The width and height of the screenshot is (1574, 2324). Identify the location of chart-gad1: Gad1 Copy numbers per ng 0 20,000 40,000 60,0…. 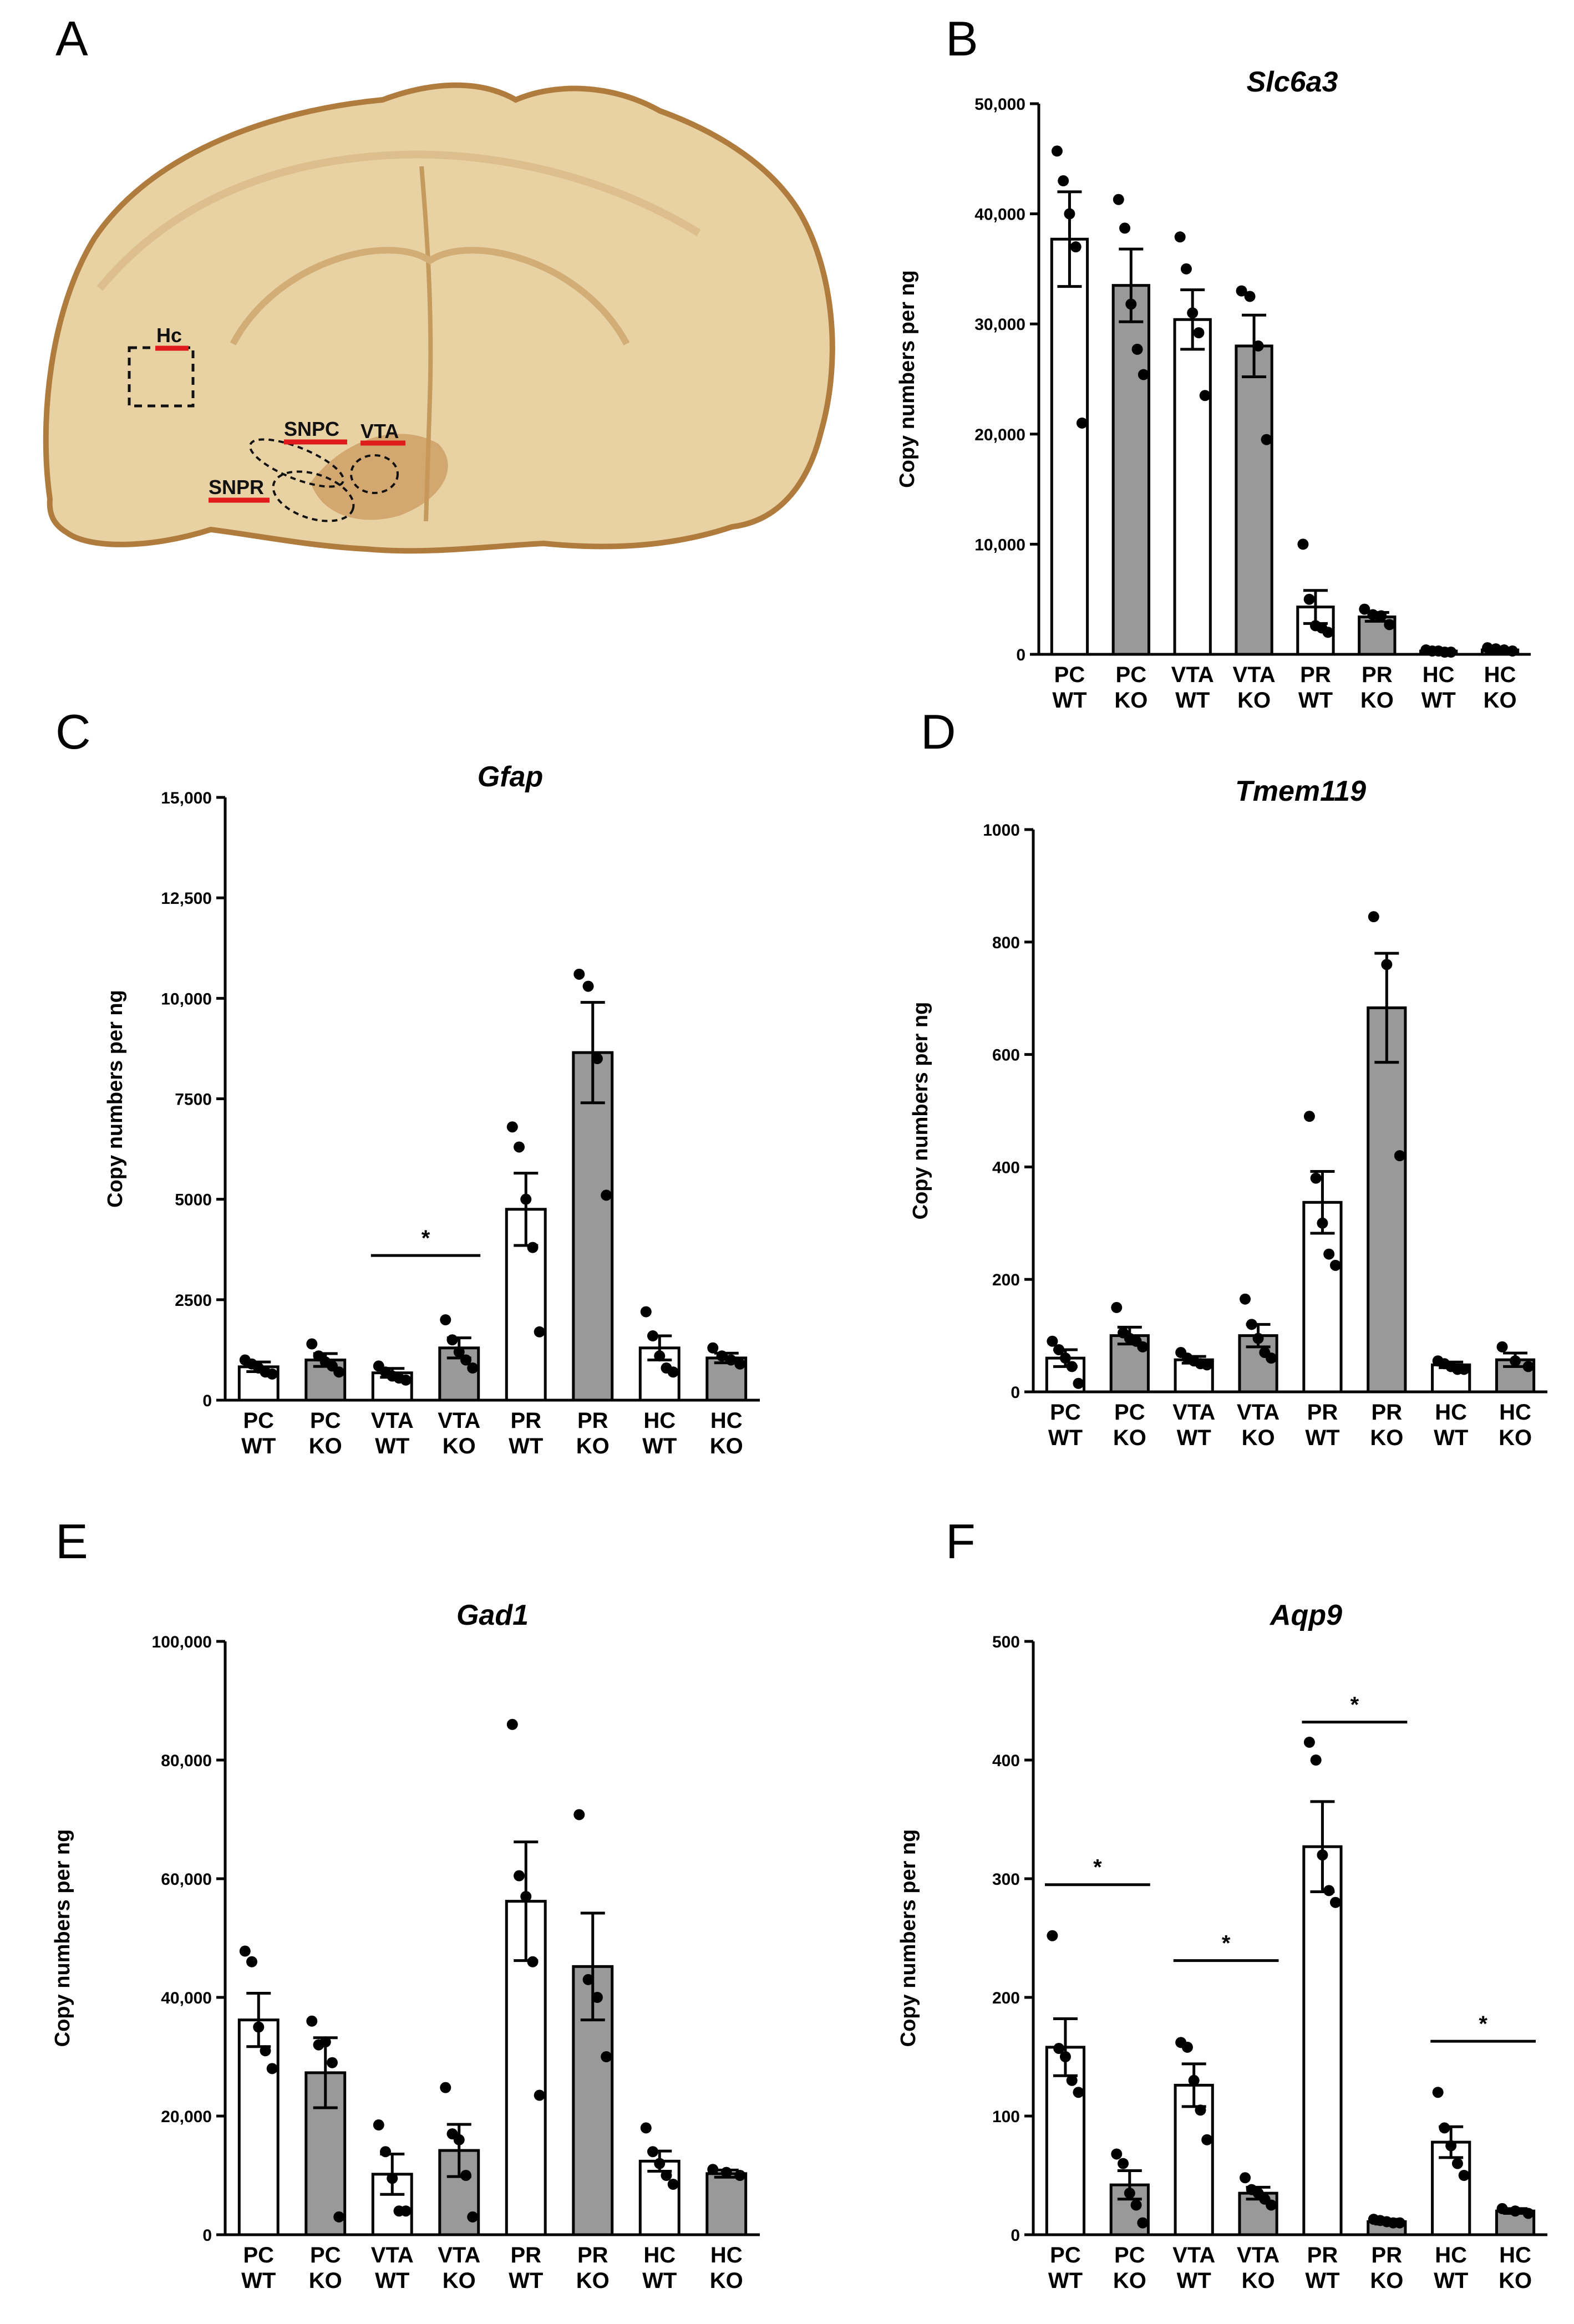
(405, 1946).